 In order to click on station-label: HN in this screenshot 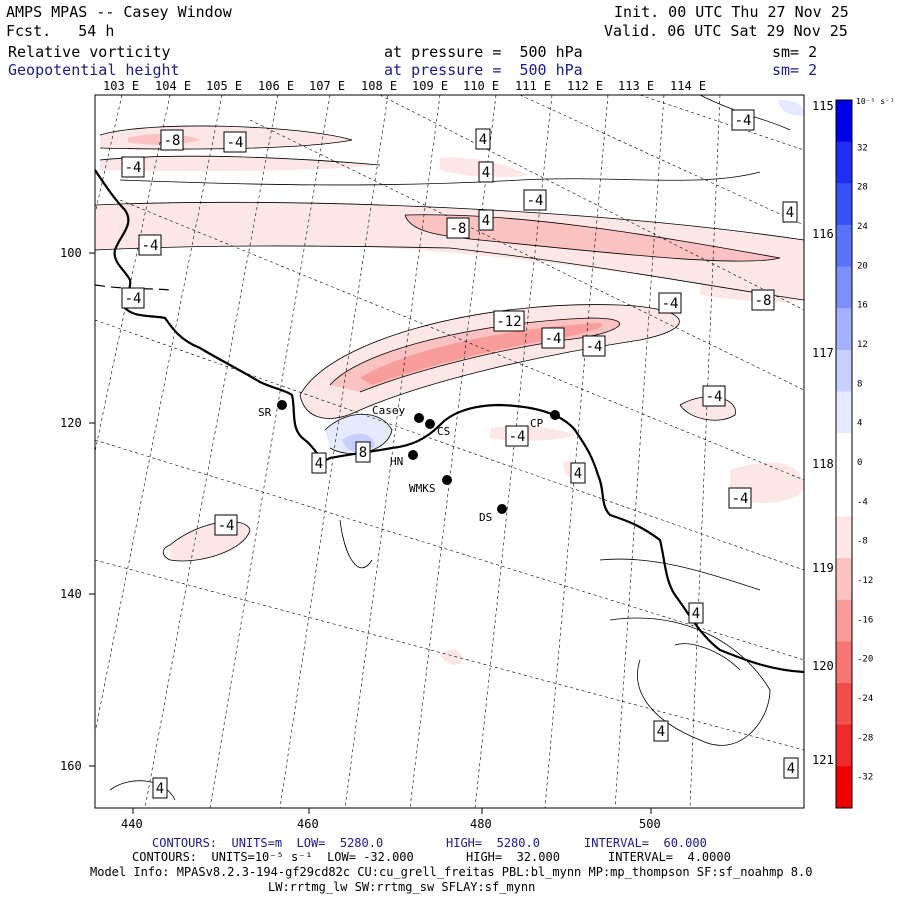, I will do `click(396, 461)`.